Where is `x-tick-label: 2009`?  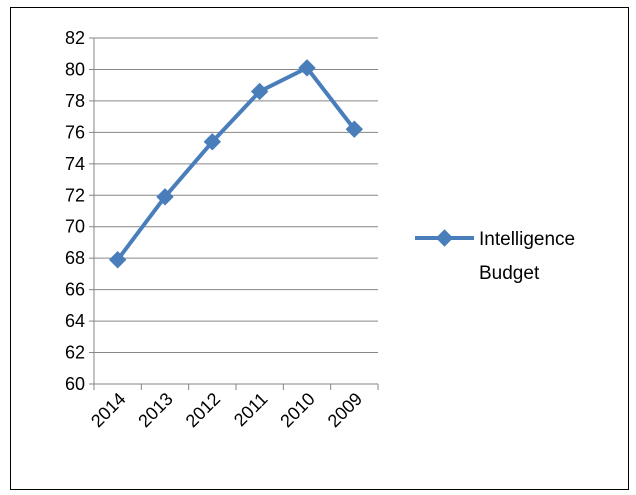
x-tick-label: 2009 is located at coordinates (345, 410).